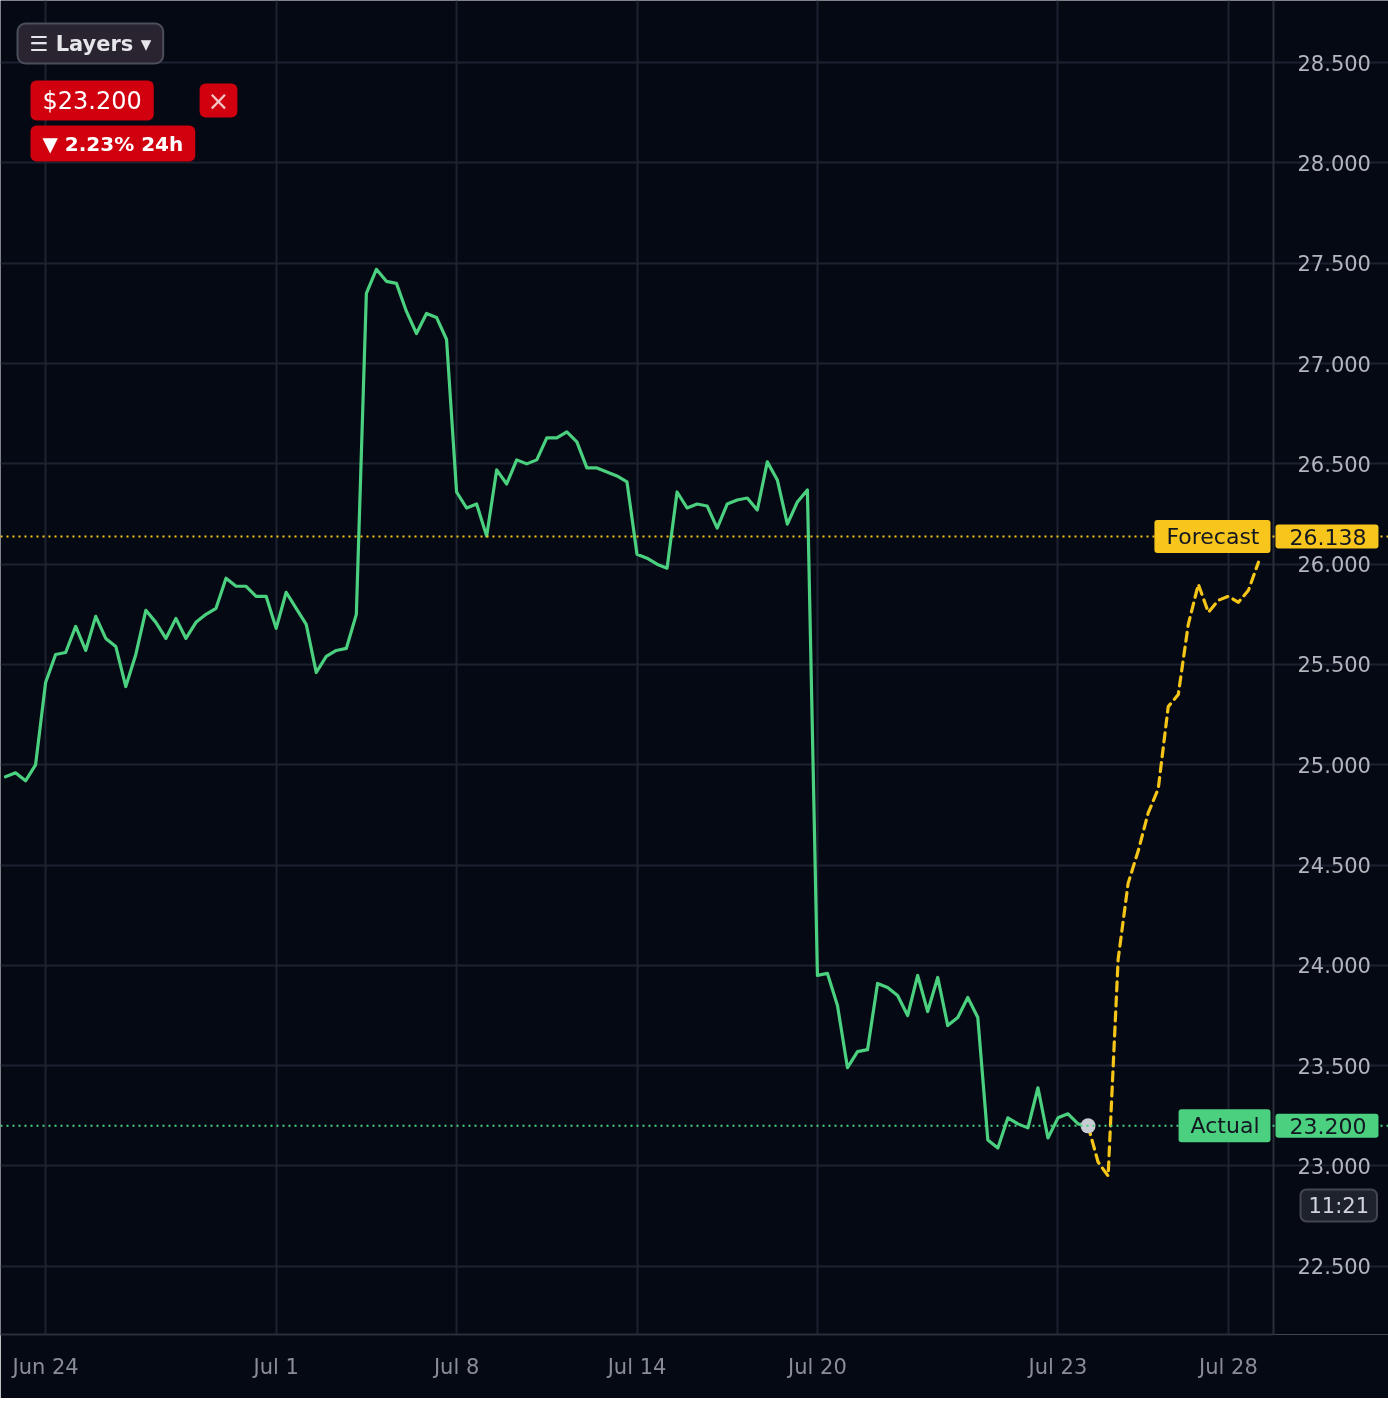  I want to click on y-tick-label: 26.500, so click(1334, 464).